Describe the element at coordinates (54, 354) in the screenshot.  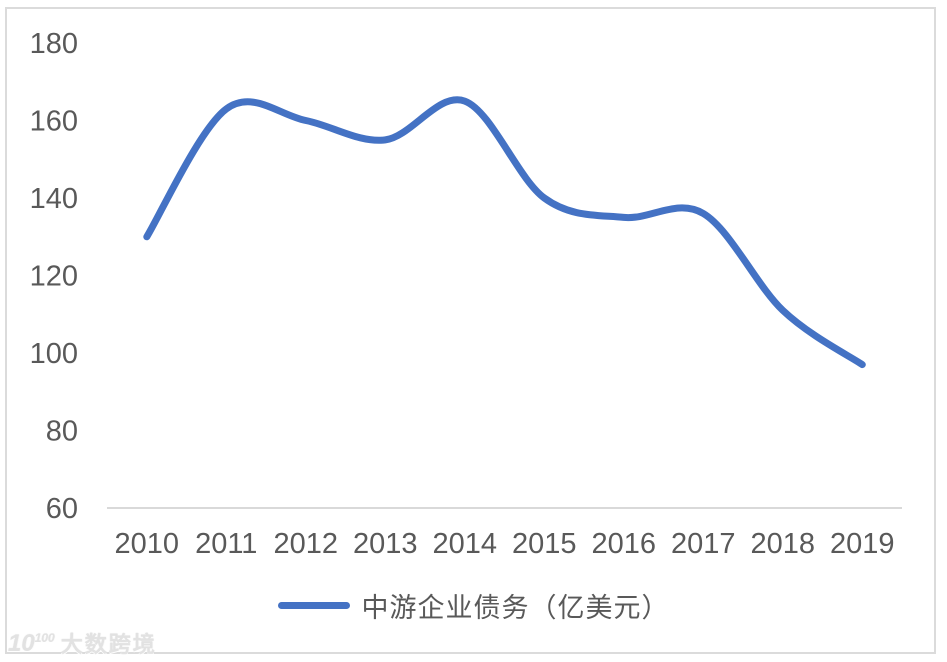
I see `y-axis-tick-label: 100` at that location.